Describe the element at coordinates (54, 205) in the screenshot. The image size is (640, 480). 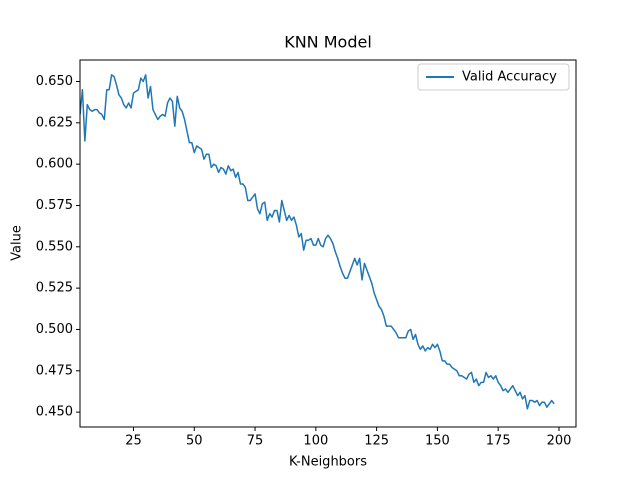
I see `y-tick-label: 0.575` at that location.